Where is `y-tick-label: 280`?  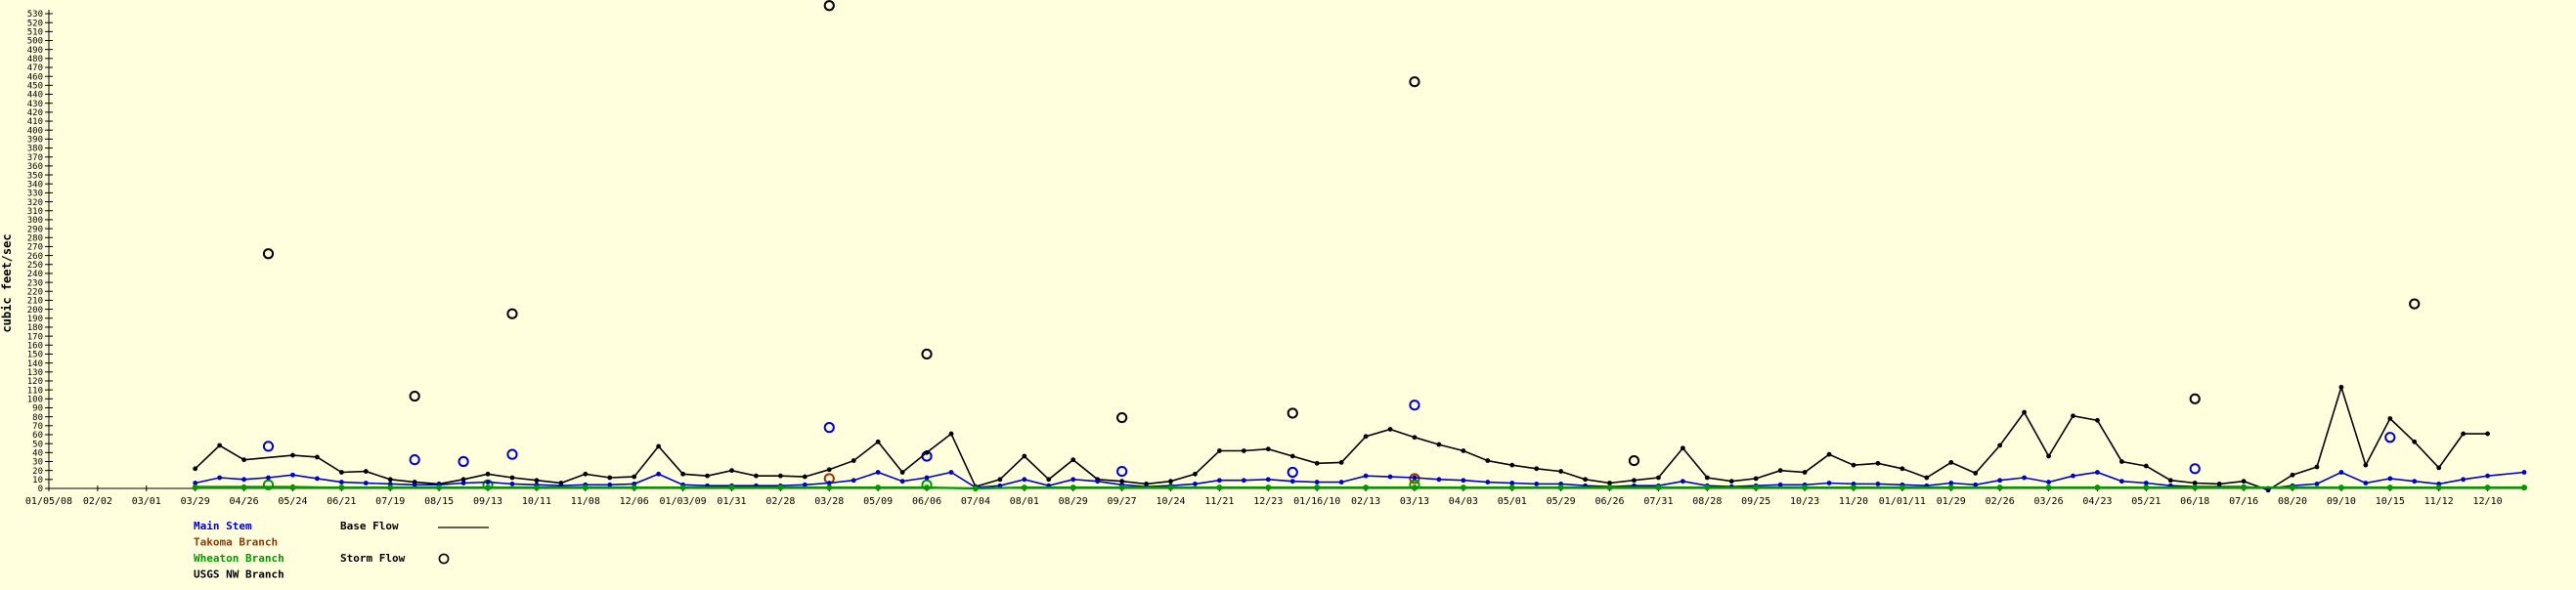
y-tick-label: 280 is located at coordinates (35, 238).